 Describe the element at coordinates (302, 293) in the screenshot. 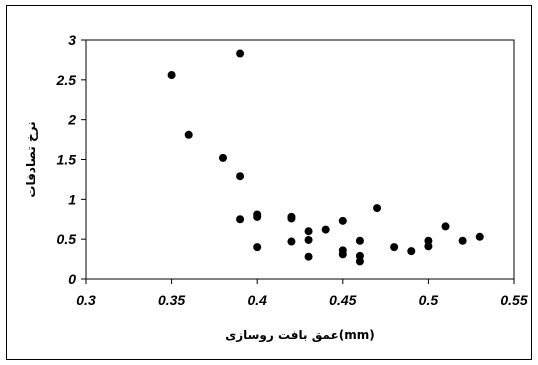

I see `x-axis-ticks: 0.3 0.35 0.4 0.45 0.5 0.55` at that location.